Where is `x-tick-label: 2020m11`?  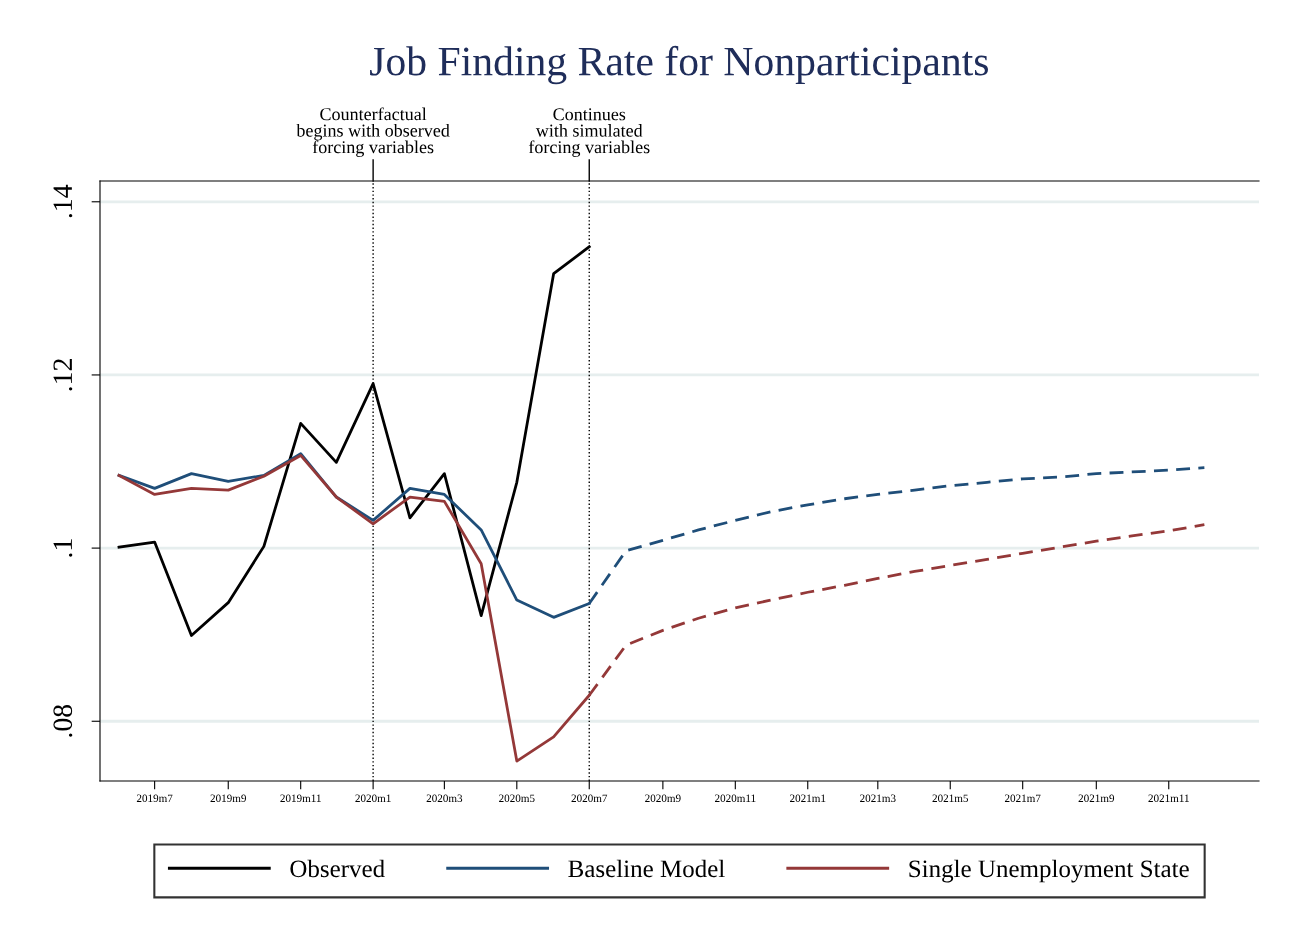
x-tick-label: 2020m11 is located at coordinates (735, 798).